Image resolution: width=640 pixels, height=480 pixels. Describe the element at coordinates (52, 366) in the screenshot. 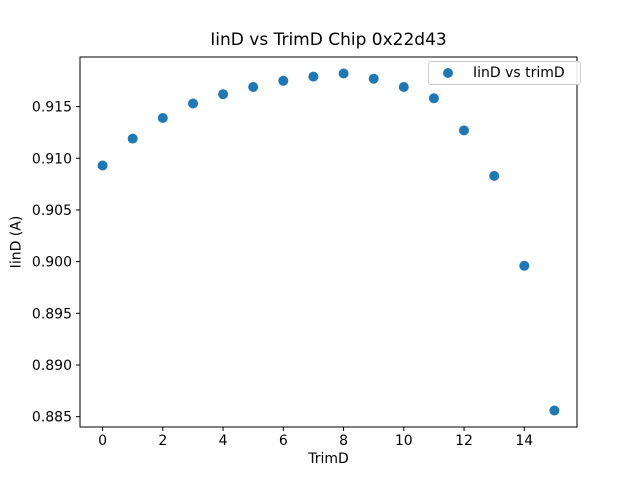

I see `y-tick-label: 0.890` at that location.